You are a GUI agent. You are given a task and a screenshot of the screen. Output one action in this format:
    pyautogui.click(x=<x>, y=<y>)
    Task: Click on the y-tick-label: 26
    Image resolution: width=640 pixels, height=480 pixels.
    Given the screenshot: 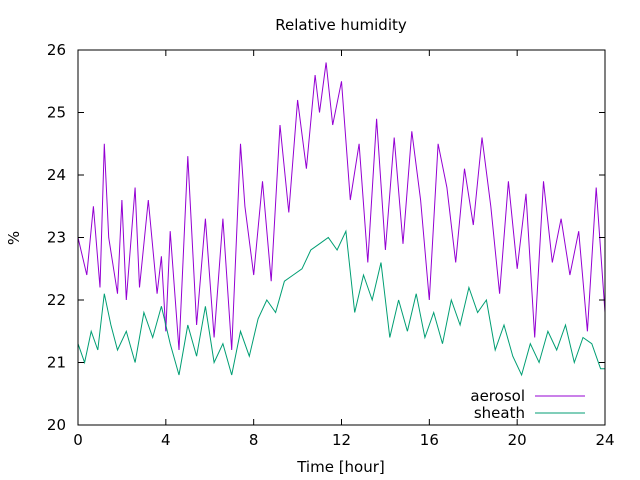 What is the action you would take?
    pyautogui.click(x=56, y=50)
    